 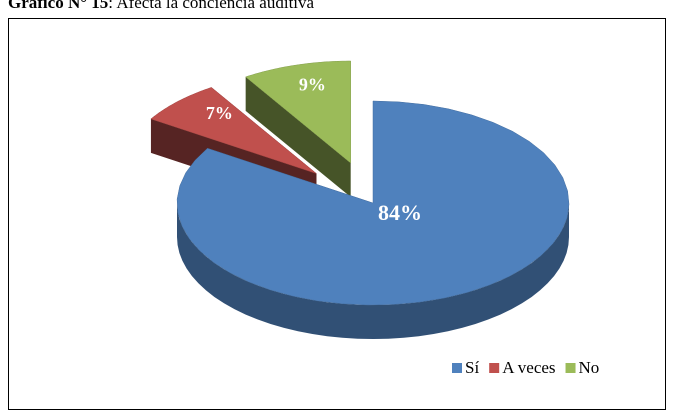 I want to click on data-label: 9%, so click(x=312, y=85).